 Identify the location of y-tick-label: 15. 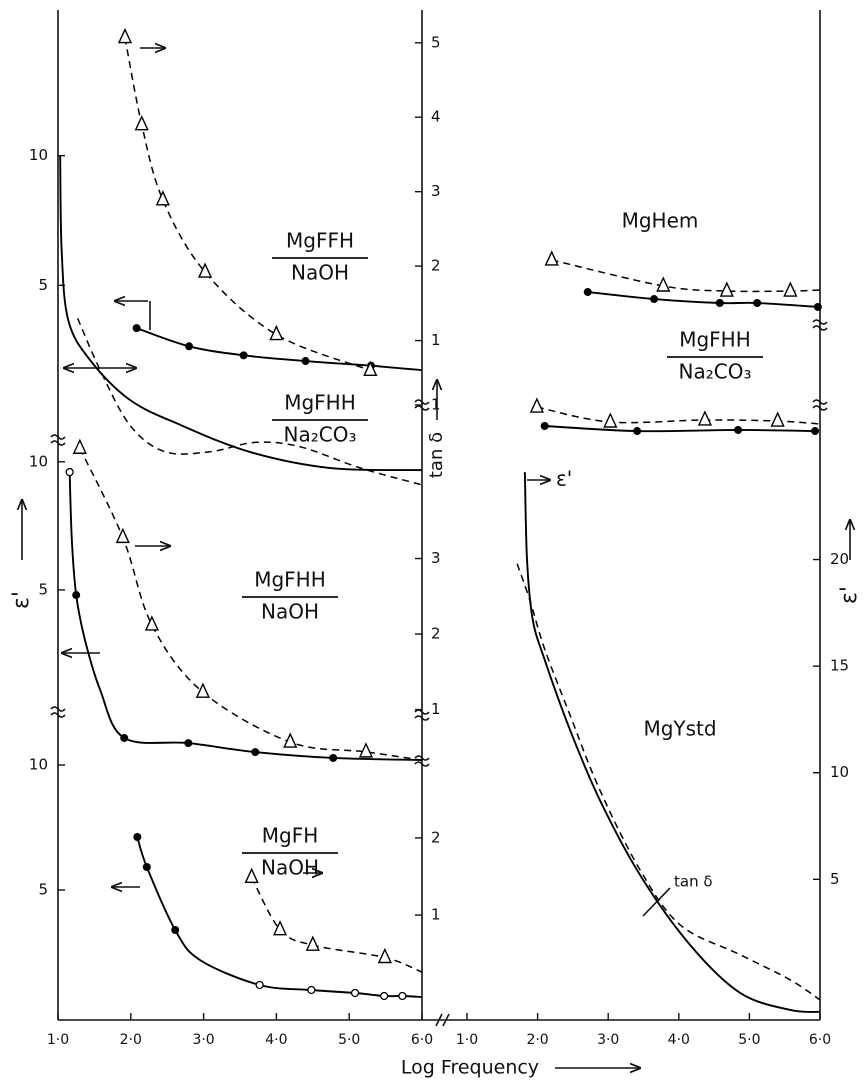
(839, 666).